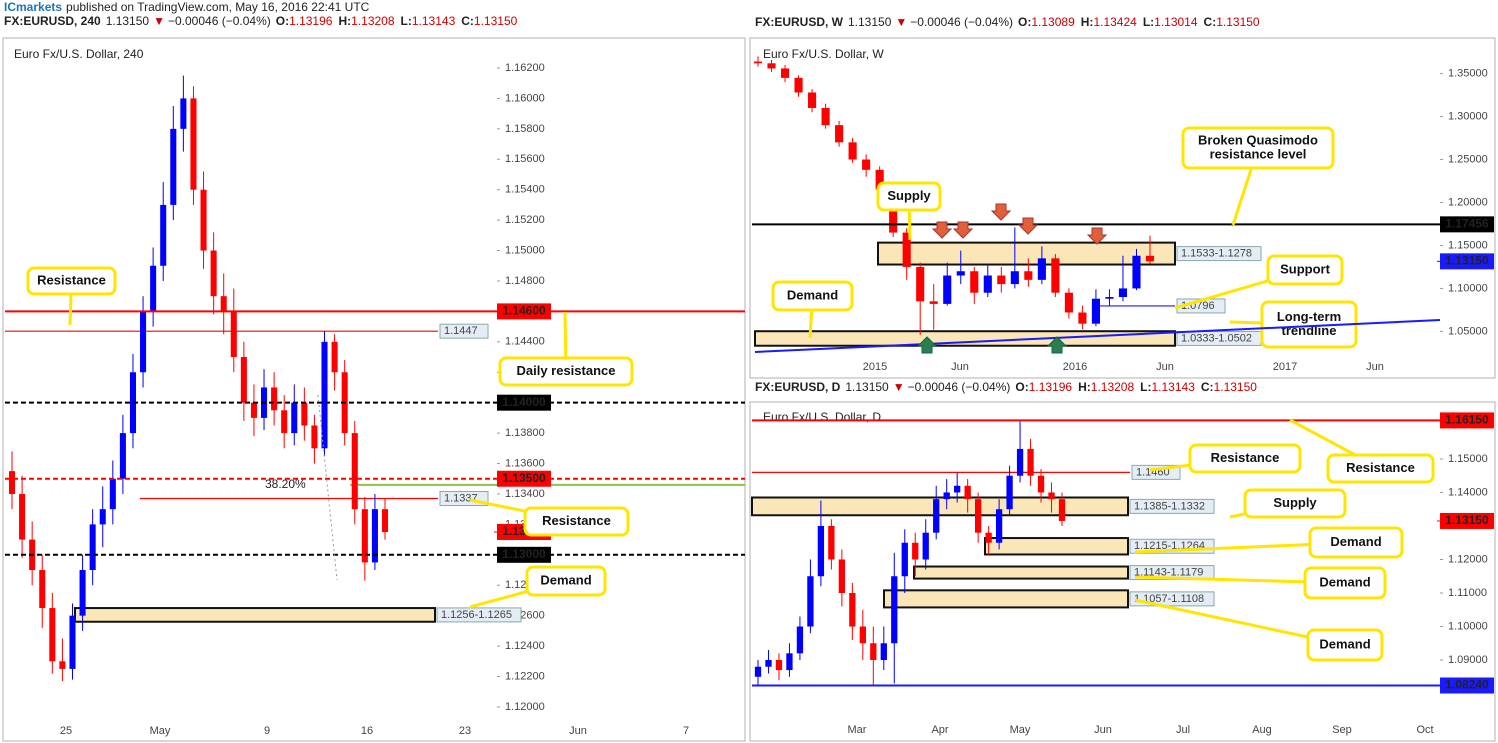 The image size is (1498, 743). Describe the element at coordinates (901, 22) in the screenshot. I see `down-arrow: ▼` at that location.